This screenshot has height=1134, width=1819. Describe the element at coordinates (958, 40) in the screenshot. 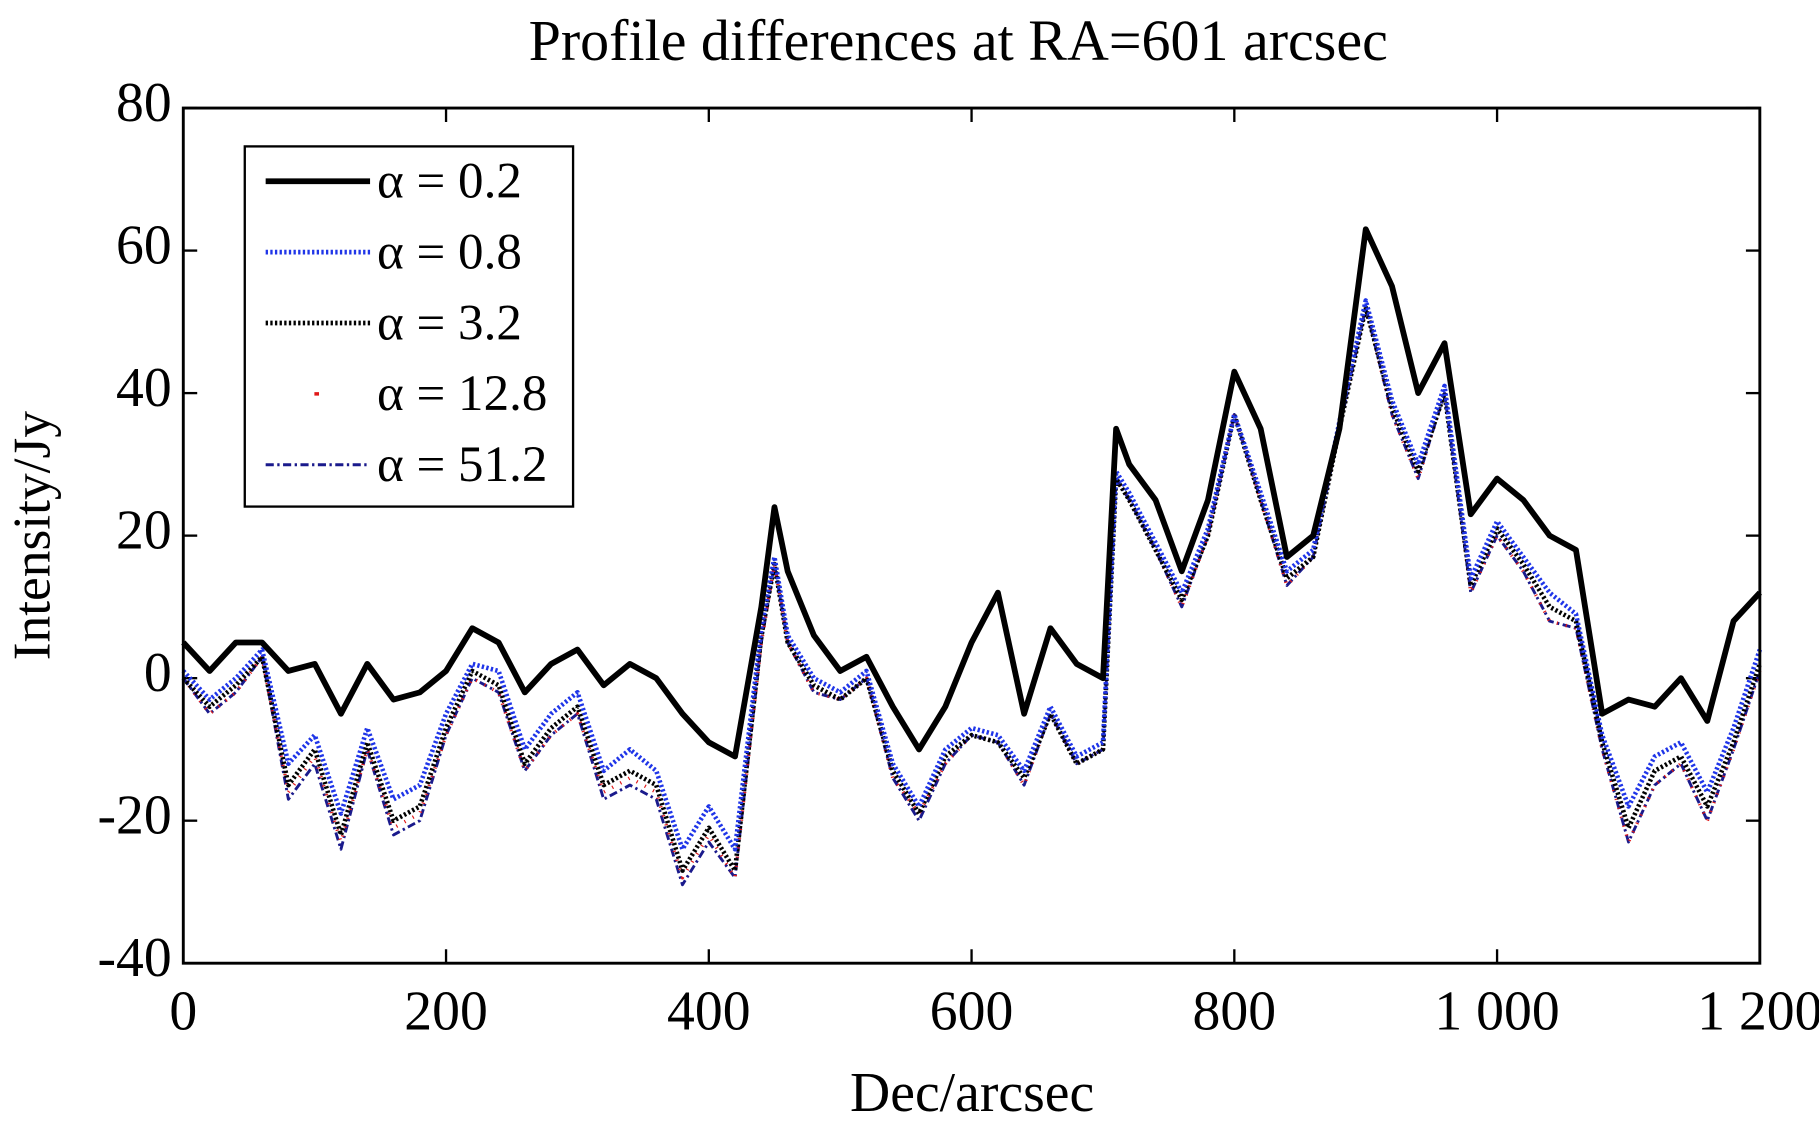

I see `chart-title: Profile differences at RA=601 arcsec` at that location.